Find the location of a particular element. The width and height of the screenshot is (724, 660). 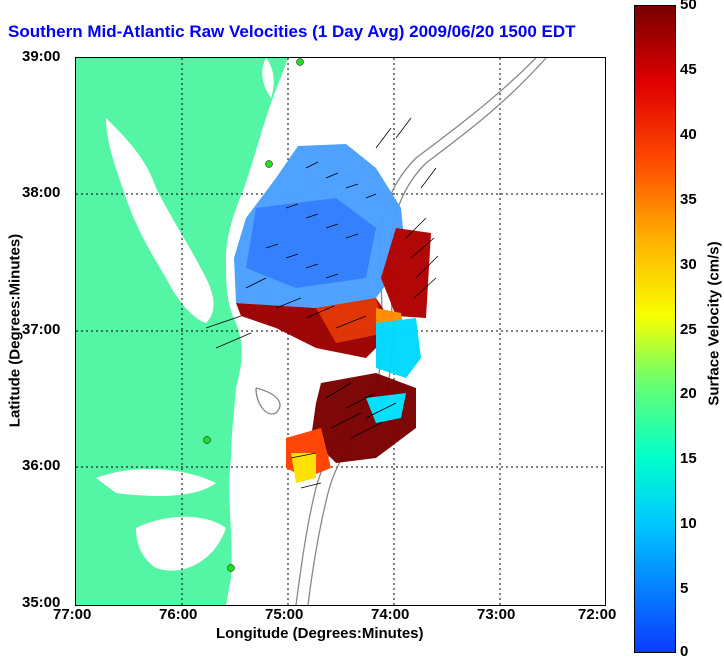

colorbar-tick-10: 10 is located at coordinates (688, 523).